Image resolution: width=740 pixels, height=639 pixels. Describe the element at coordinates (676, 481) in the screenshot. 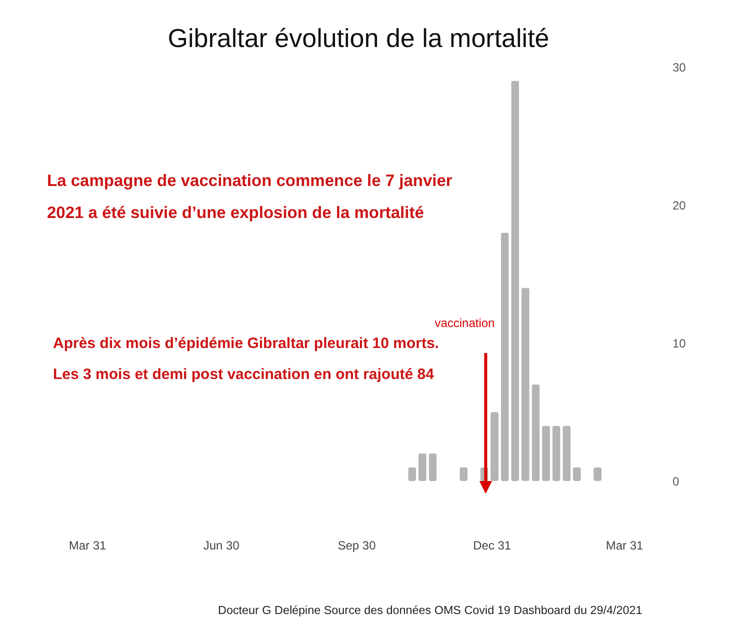

I see `y-tick-label: 0` at that location.